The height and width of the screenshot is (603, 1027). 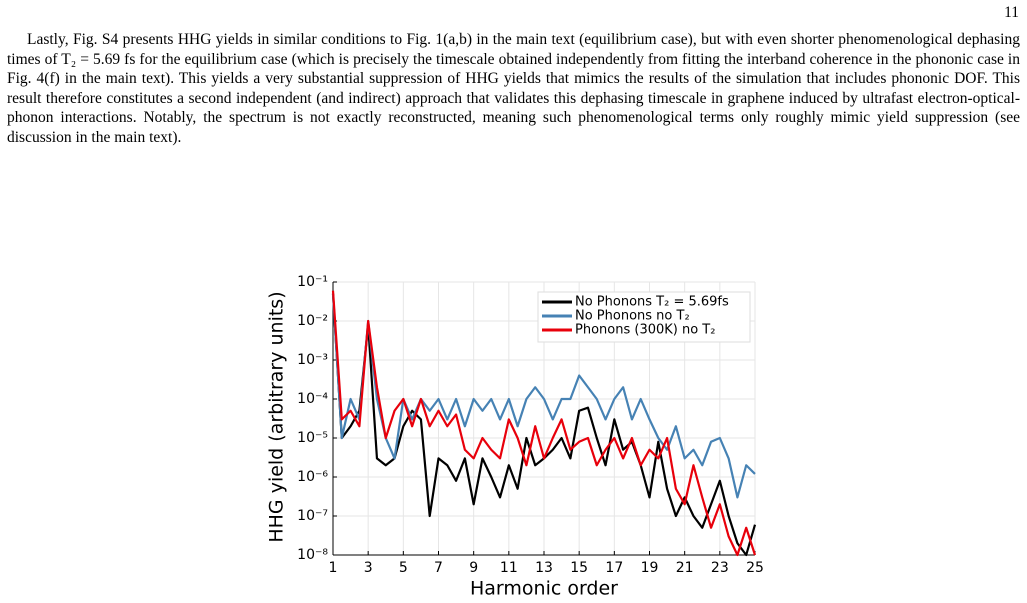 What do you see at coordinates (632, 316) in the screenshot?
I see `legend-label: No Phonons no T₂` at bounding box center [632, 316].